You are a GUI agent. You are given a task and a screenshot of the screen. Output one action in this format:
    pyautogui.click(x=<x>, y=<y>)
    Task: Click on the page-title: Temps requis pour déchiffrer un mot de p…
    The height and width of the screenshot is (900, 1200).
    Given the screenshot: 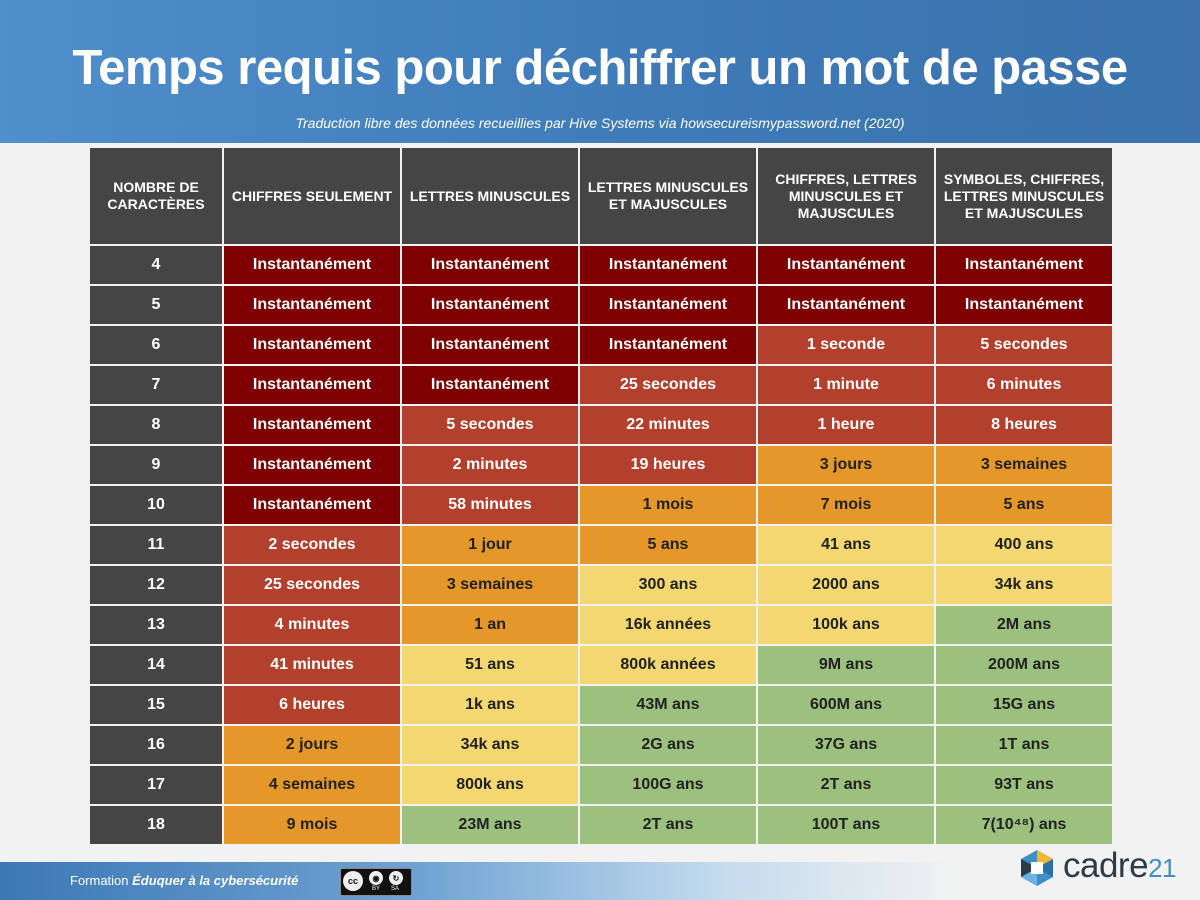 What is the action you would take?
    pyautogui.click(x=600, y=68)
    